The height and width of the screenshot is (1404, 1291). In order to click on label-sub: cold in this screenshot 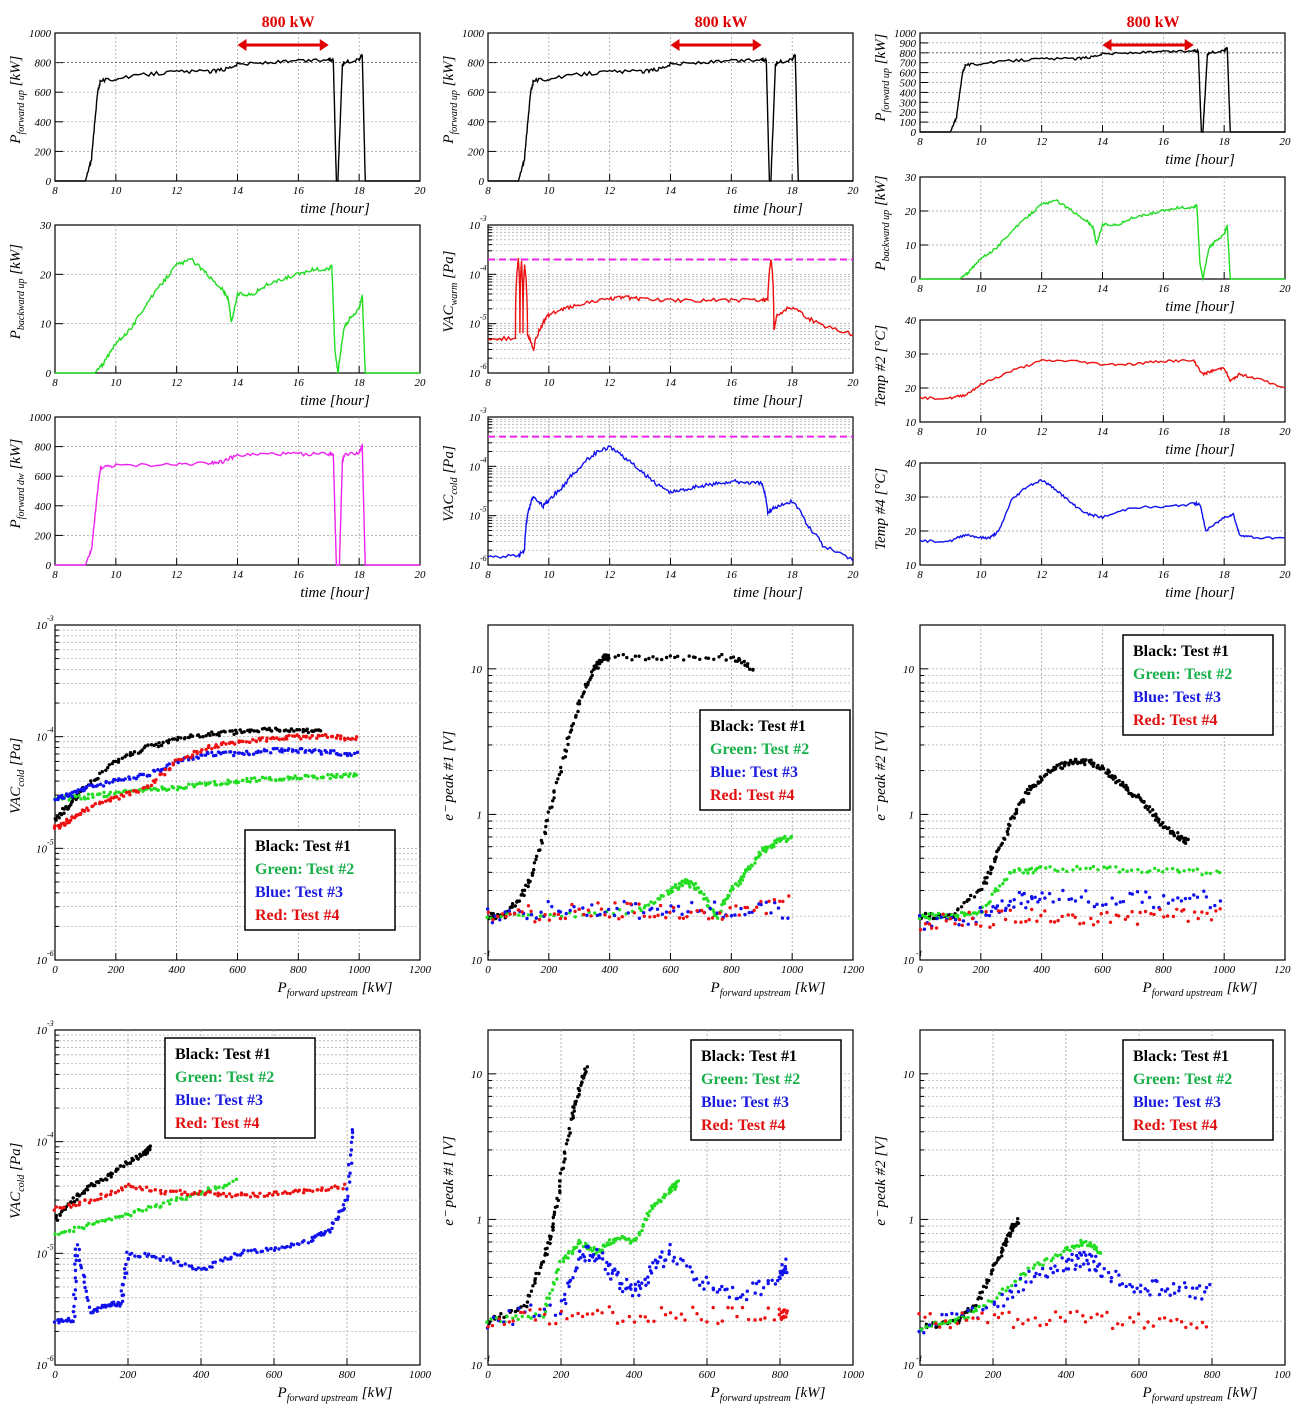, I will do `click(21, 1183)`.